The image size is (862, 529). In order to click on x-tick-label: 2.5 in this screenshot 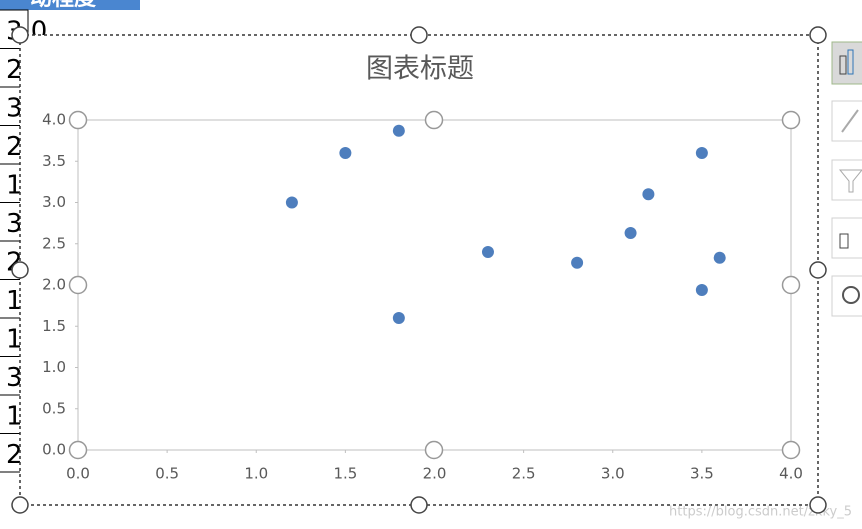, I will do `click(524, 474)`.